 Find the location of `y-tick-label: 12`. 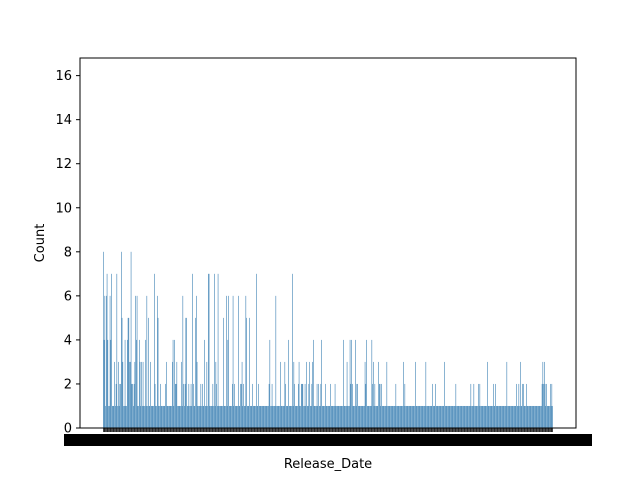

y-tick-label: 12 is located at coordinates (63, 164).